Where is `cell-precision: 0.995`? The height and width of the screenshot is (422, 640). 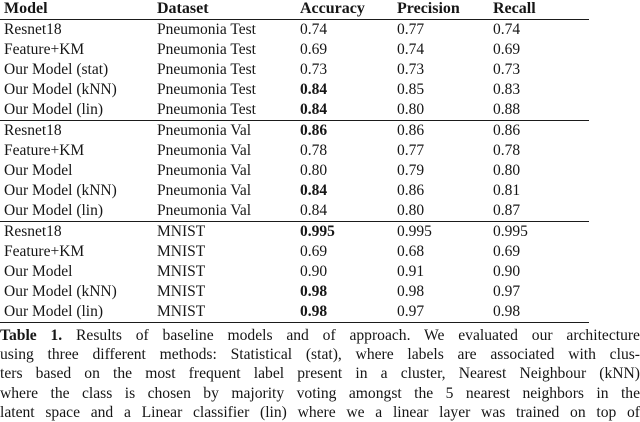
cell-precision: 0.995 is located at coordinates (414, 231).